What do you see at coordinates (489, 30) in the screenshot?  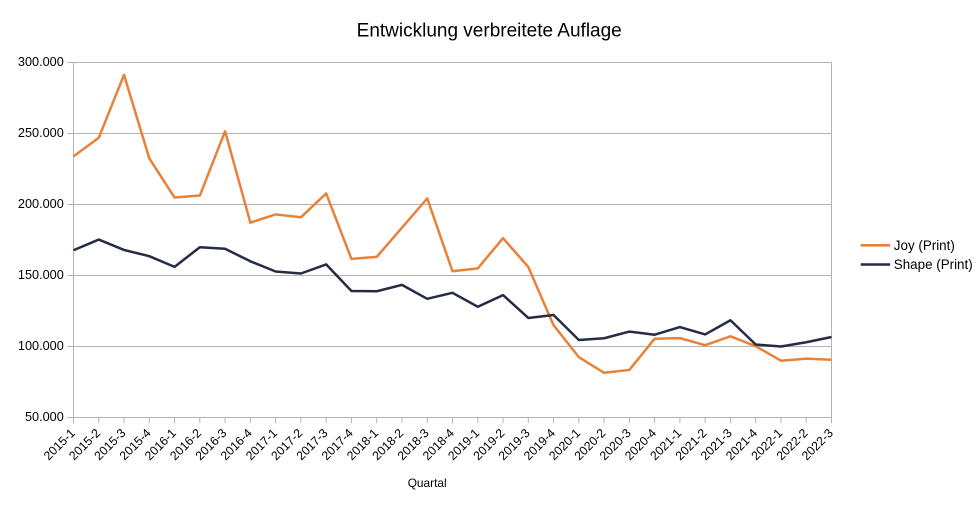 I see `svg-text:Entwicklung verbreitete Auflag: Entwicklung verbreitete Auflage` at bounding box center [489, 30].